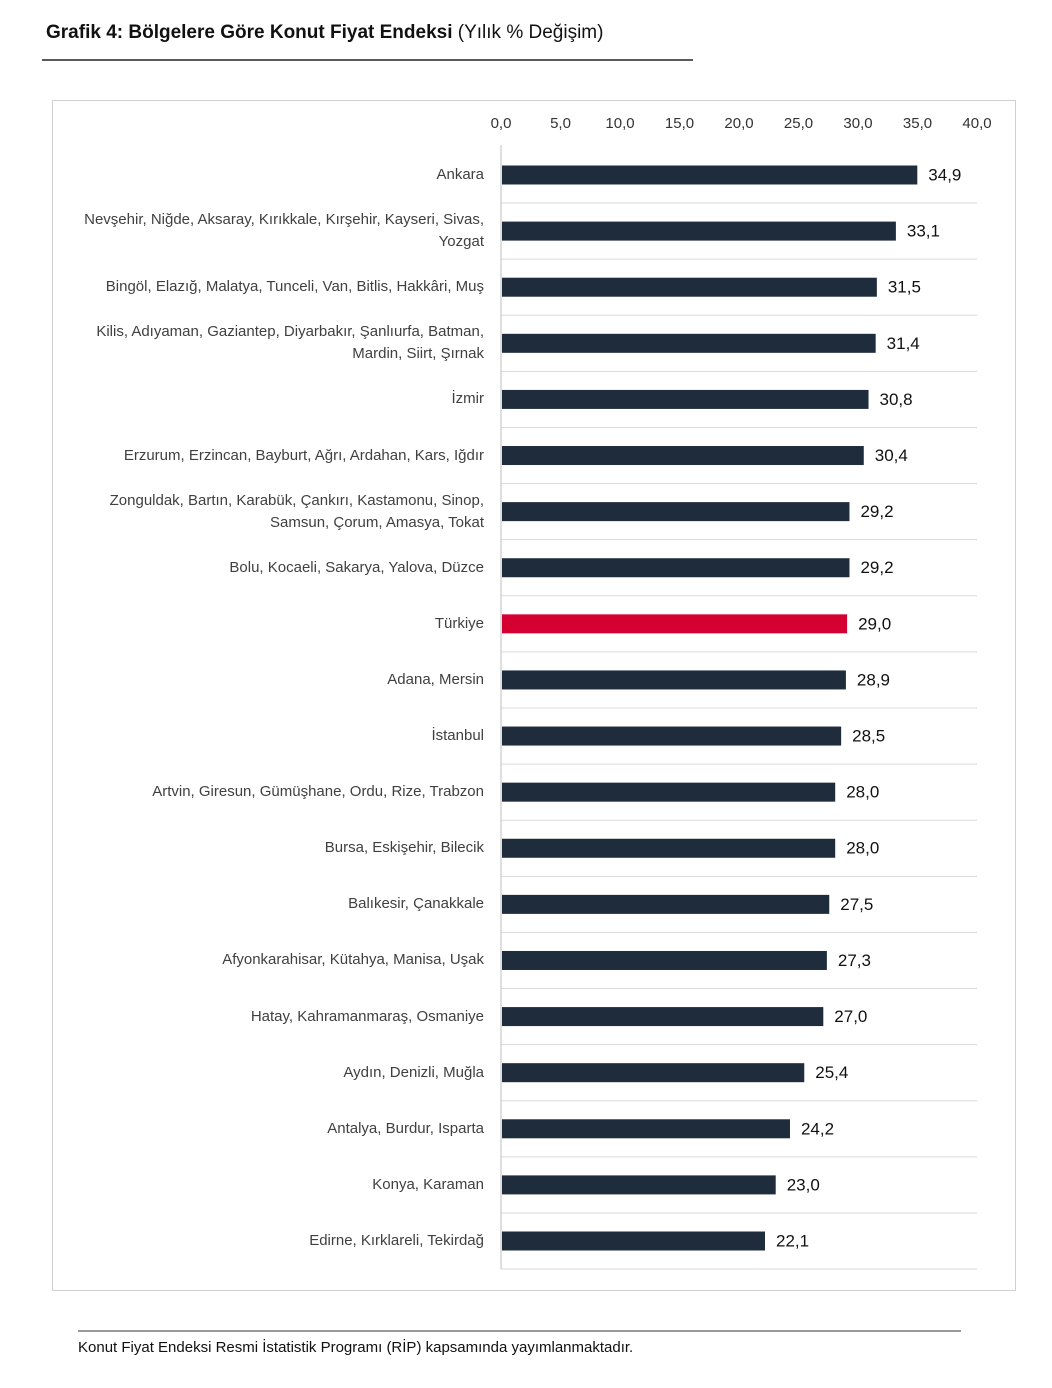  I want to click on value-label: 28,9, so click(873, 679).